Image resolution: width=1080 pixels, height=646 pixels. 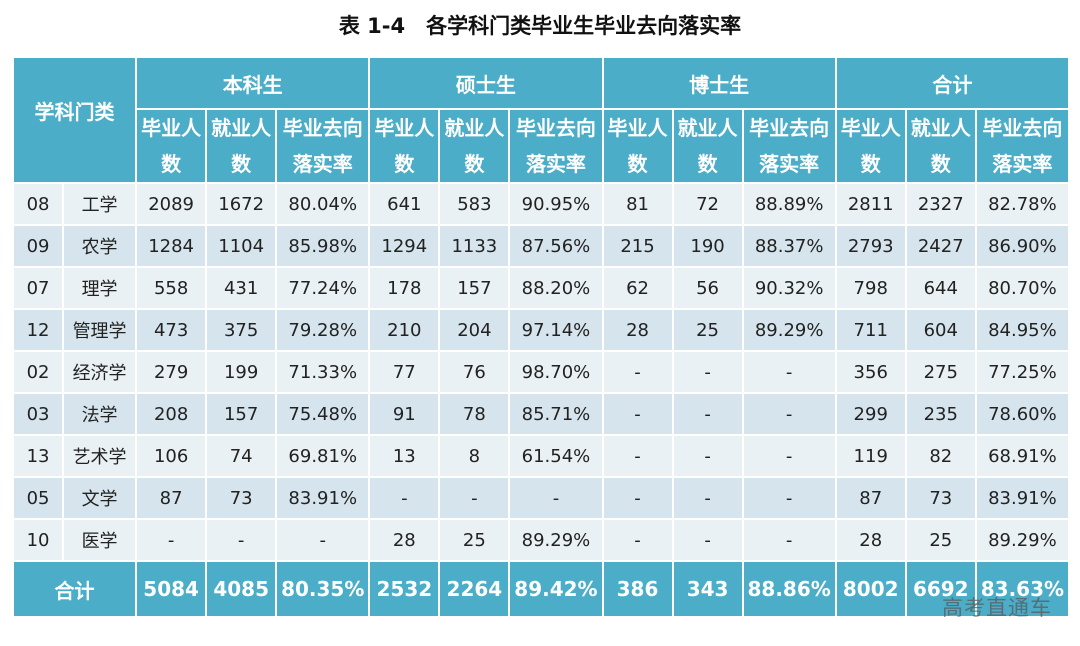 I want to click on value-cell: 558, so click(x=171, y=288).